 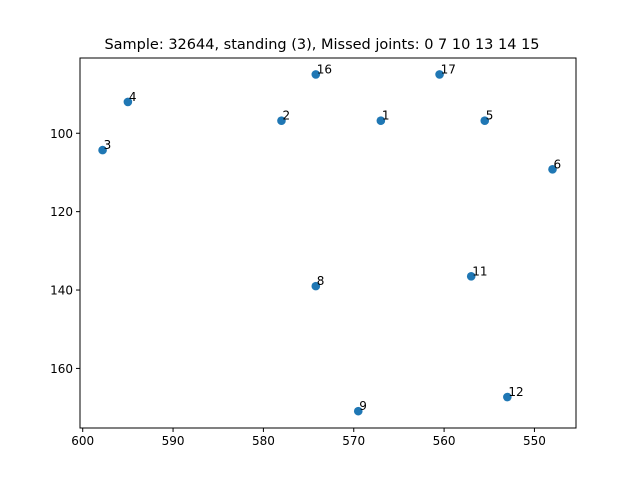 I want to click on x-tick-label: 600, so click(x=82, y=441).